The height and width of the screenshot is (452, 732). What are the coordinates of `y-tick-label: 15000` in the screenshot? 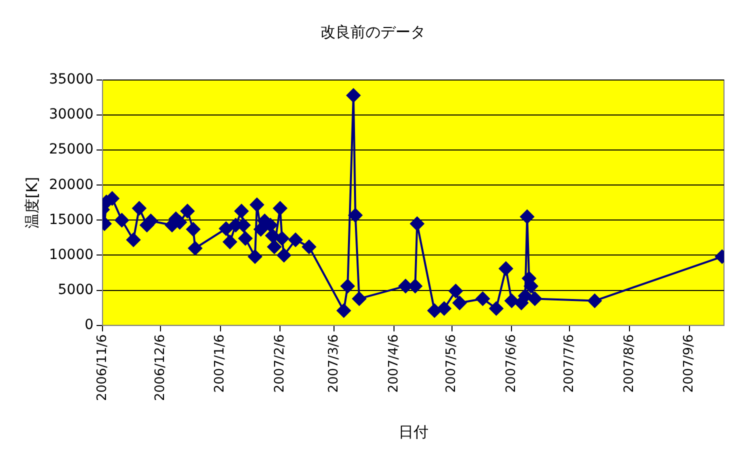 It's located at (71, 220).